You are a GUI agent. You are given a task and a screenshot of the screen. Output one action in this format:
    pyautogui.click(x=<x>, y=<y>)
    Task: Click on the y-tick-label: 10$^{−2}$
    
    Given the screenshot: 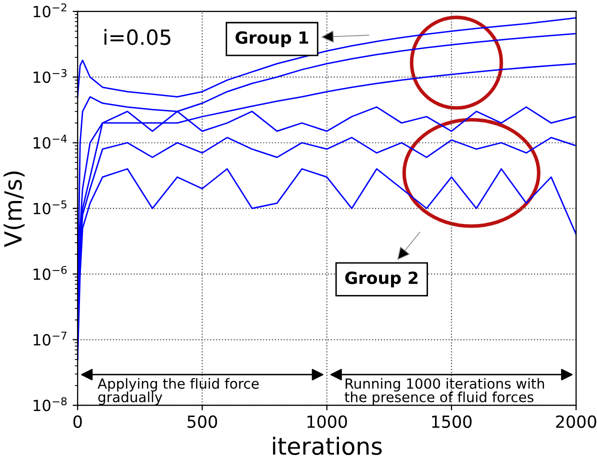 What is the action you would take?
    pyautogui.click(x=50, y=10)
    